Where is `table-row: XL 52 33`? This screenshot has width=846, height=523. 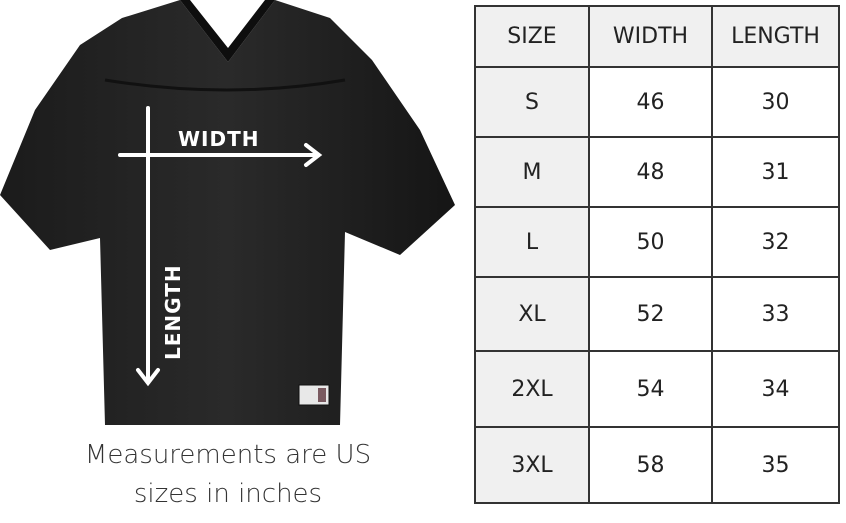
table-row: XL 52 33 is located at coordinates (657, 314).